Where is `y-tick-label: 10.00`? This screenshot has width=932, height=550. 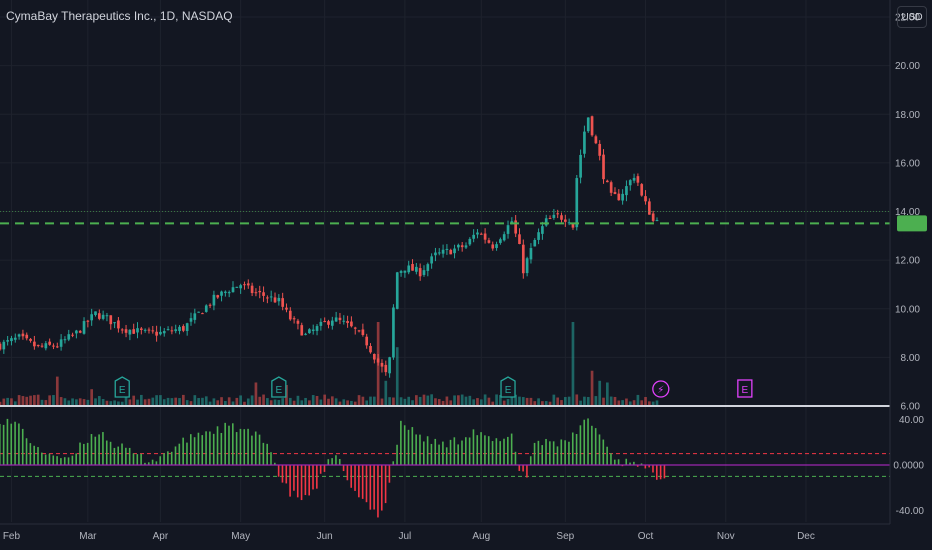 y-tick-label: 10.00 is located at coordinates (907, 309).